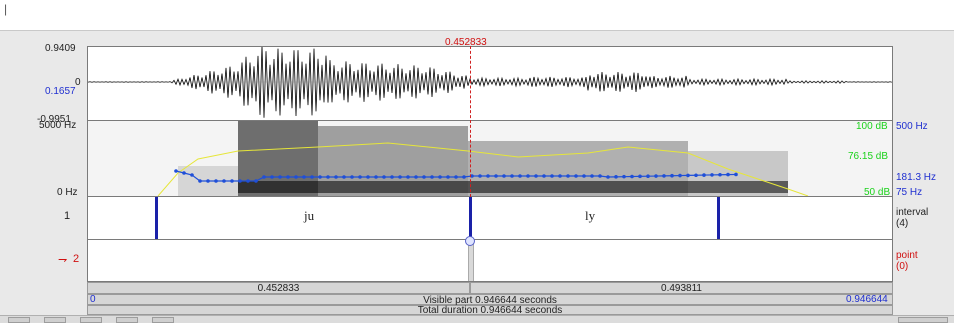 This screenshot has height=323, width=954. What do you see at coordinates (63, 260) in the screenshot?
I see `tier2-arrow-icon: ⇁` at bounding box center [63, 260].